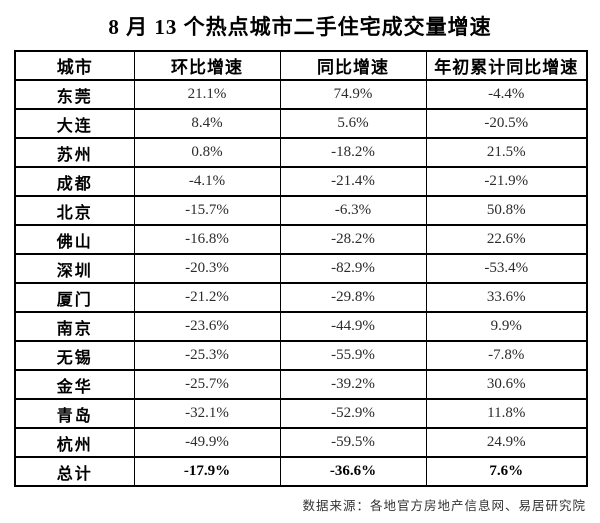  Describe the element at coordinates (74, 239) in the screenshot. I see `cell-city: 佛山` at that location.